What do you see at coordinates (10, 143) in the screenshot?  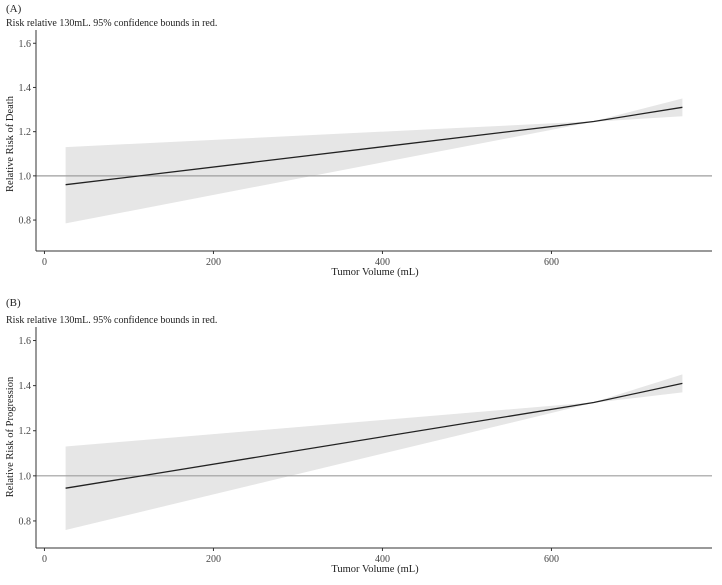 I see `y-axis-title: Relative Risk of Death` at bounding box center [10, 143].